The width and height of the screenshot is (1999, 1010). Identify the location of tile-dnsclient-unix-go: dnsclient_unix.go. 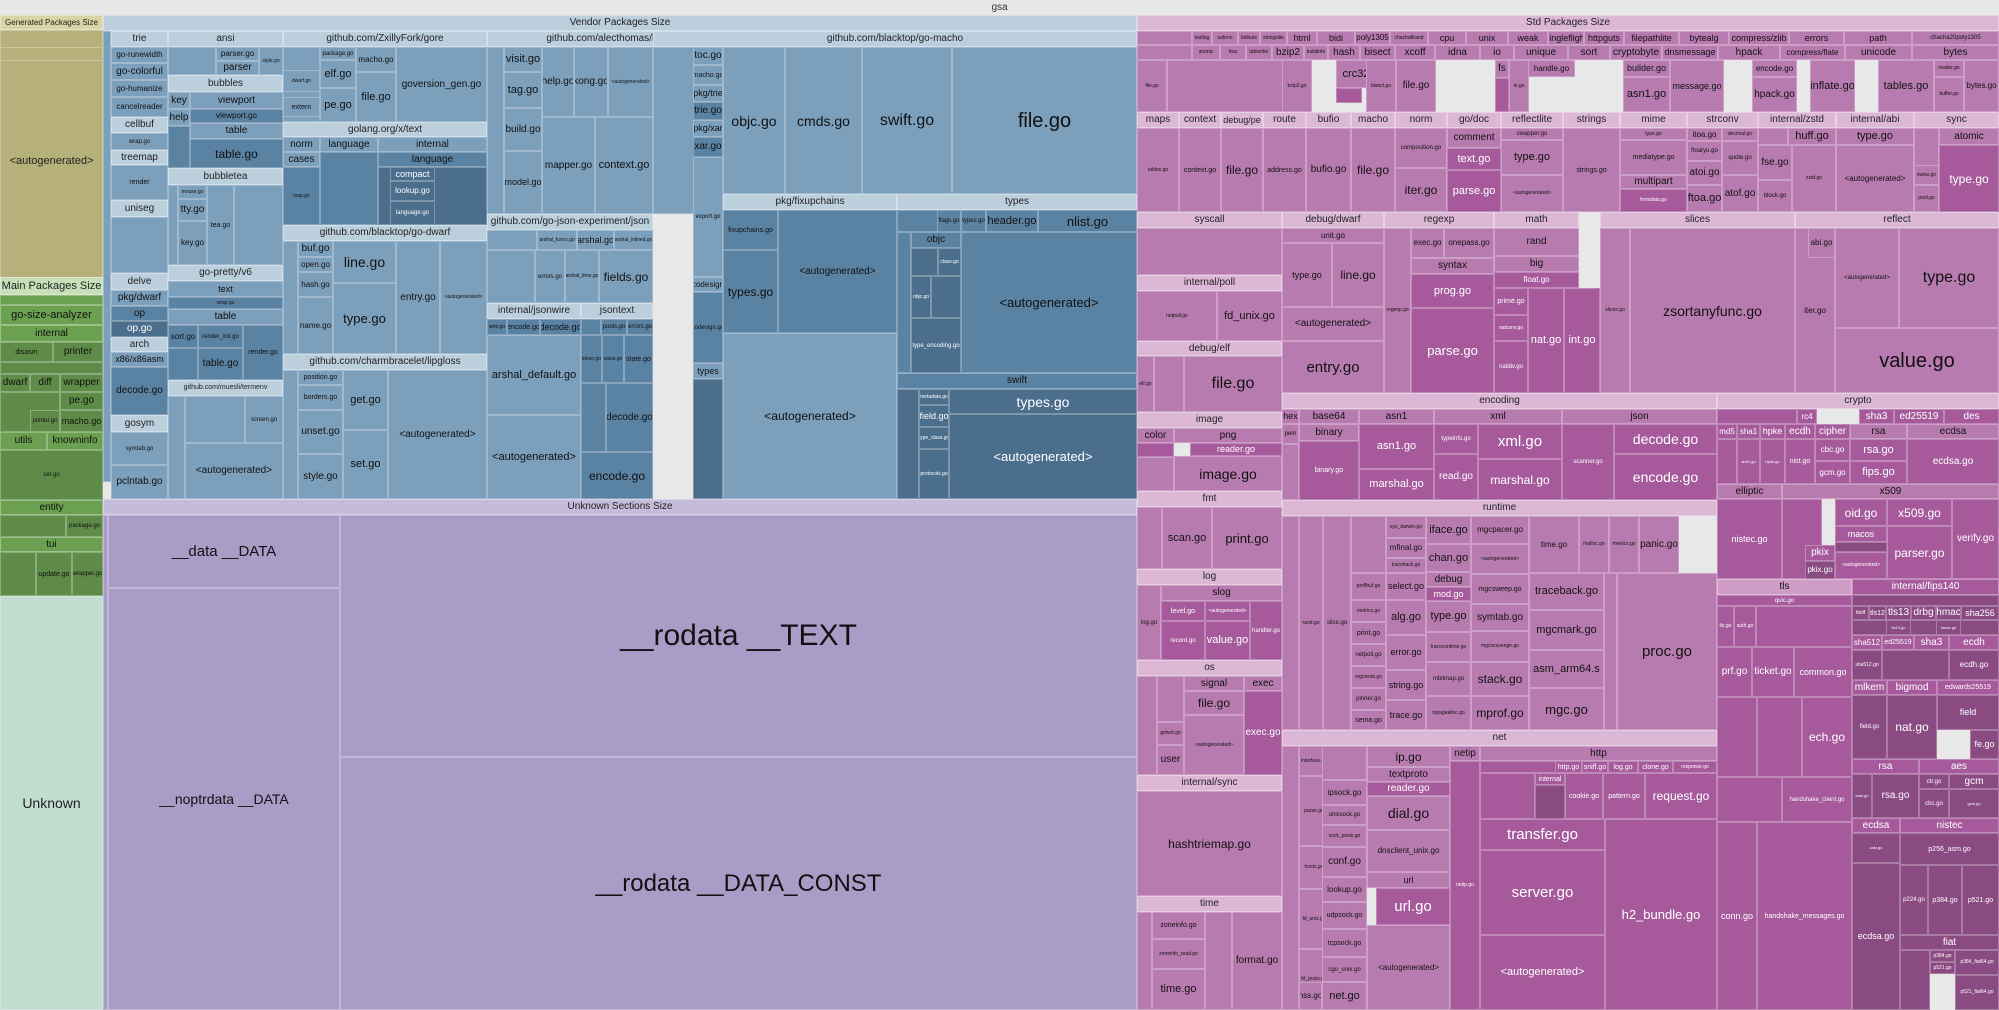
(1408, 851).